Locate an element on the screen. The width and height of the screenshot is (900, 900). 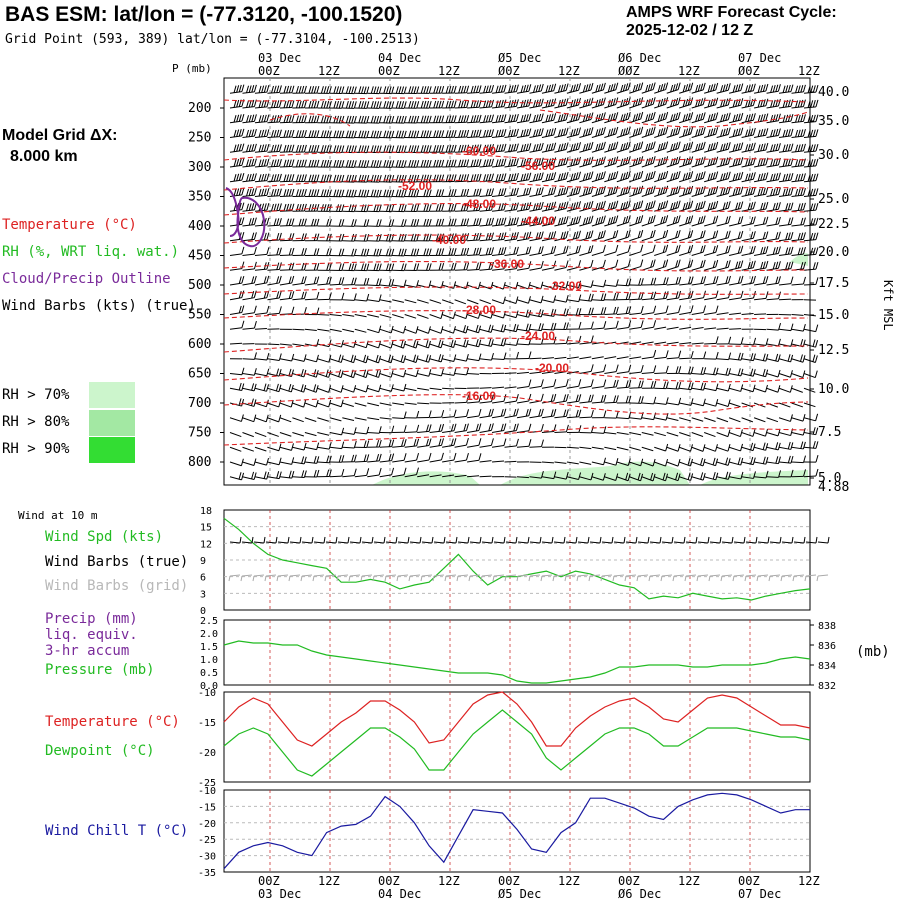
rh-90-swatch is located at coordinates (112, 450).